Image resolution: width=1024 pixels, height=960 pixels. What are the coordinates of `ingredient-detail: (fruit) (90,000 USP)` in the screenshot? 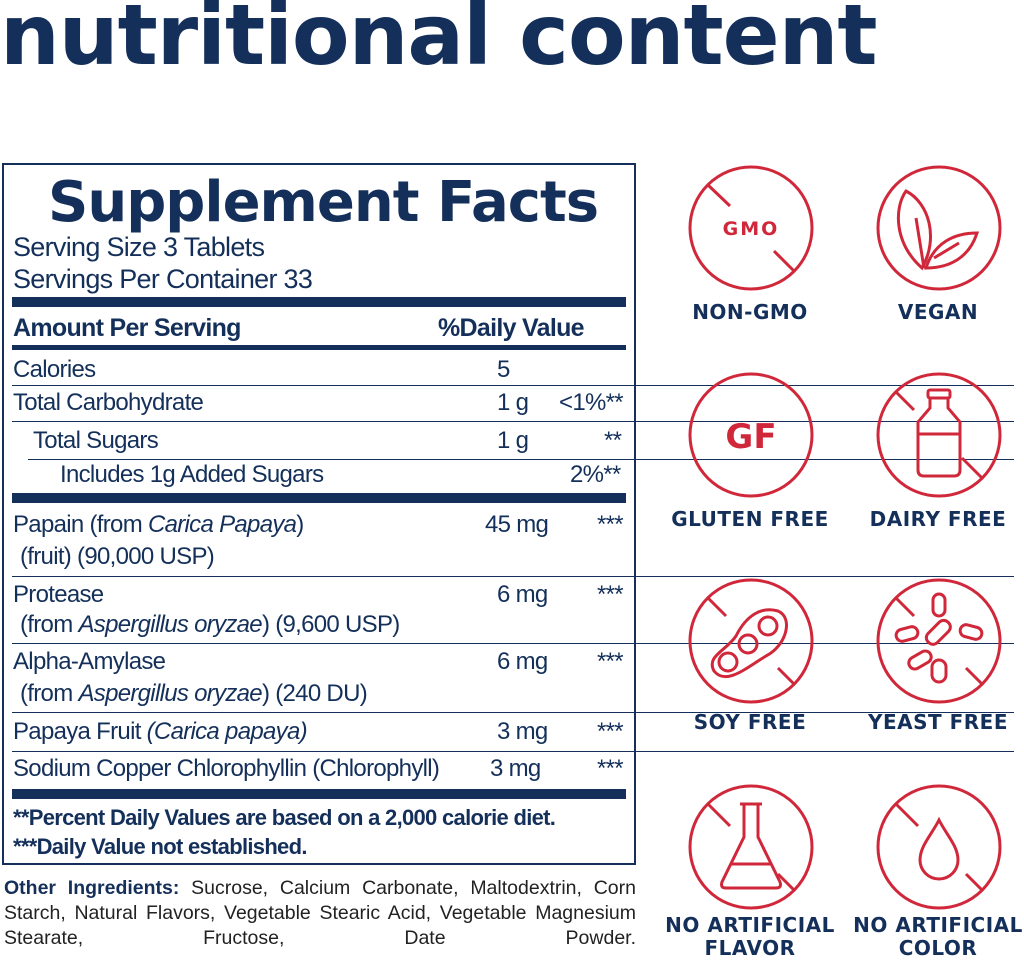 It's located at (117, 556).